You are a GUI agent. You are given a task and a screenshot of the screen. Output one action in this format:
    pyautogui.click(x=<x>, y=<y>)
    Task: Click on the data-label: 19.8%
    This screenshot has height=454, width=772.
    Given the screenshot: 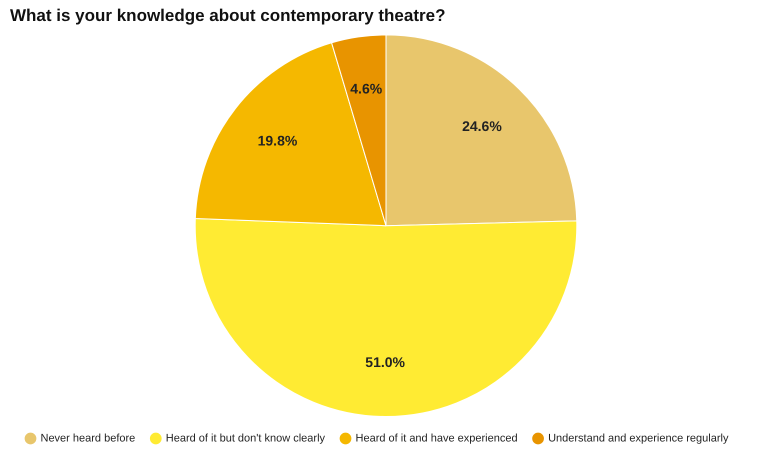 What is the action you would take?
    pyautogui.click(x=278, y=140)
    